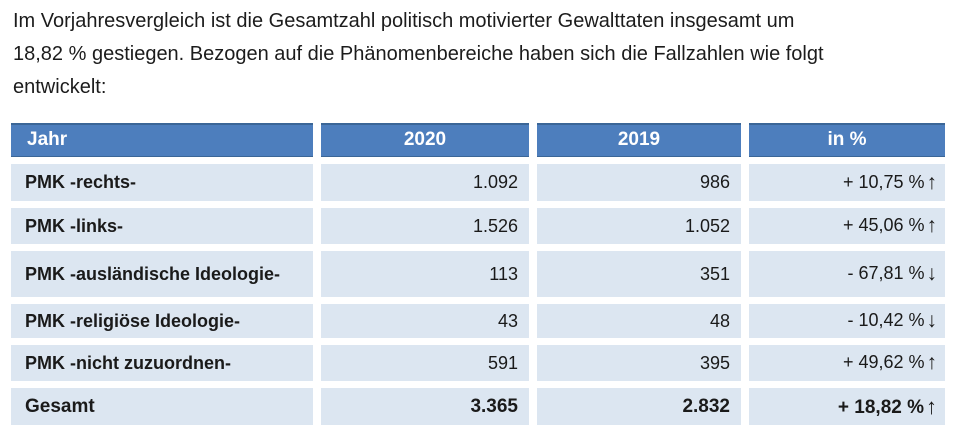 Image resolution: width=960 pixels, height=438 pixels. I want to click on value-2020: 591, so click(425, 363).